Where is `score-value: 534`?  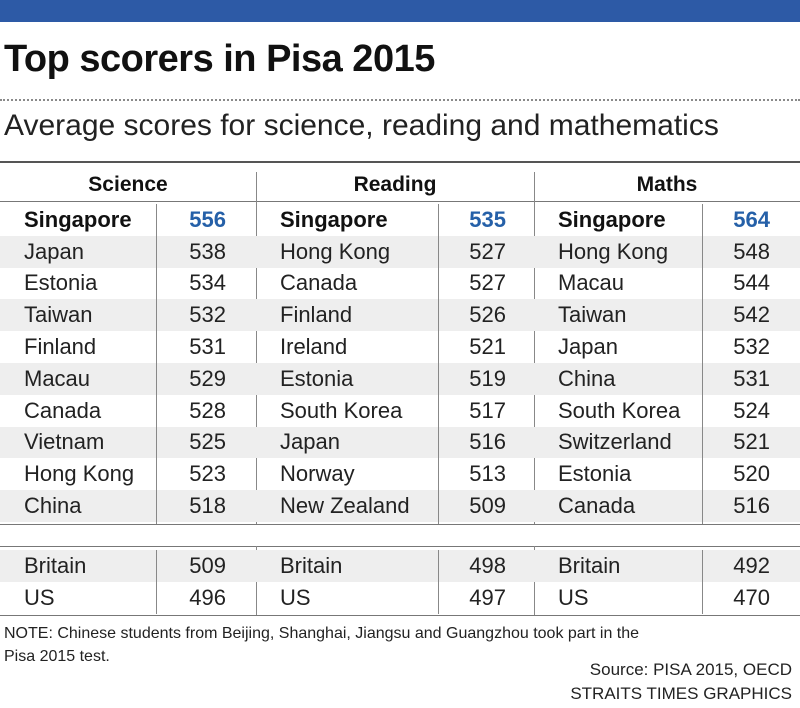
score-value: 534 is located at coordinates (207, 283).